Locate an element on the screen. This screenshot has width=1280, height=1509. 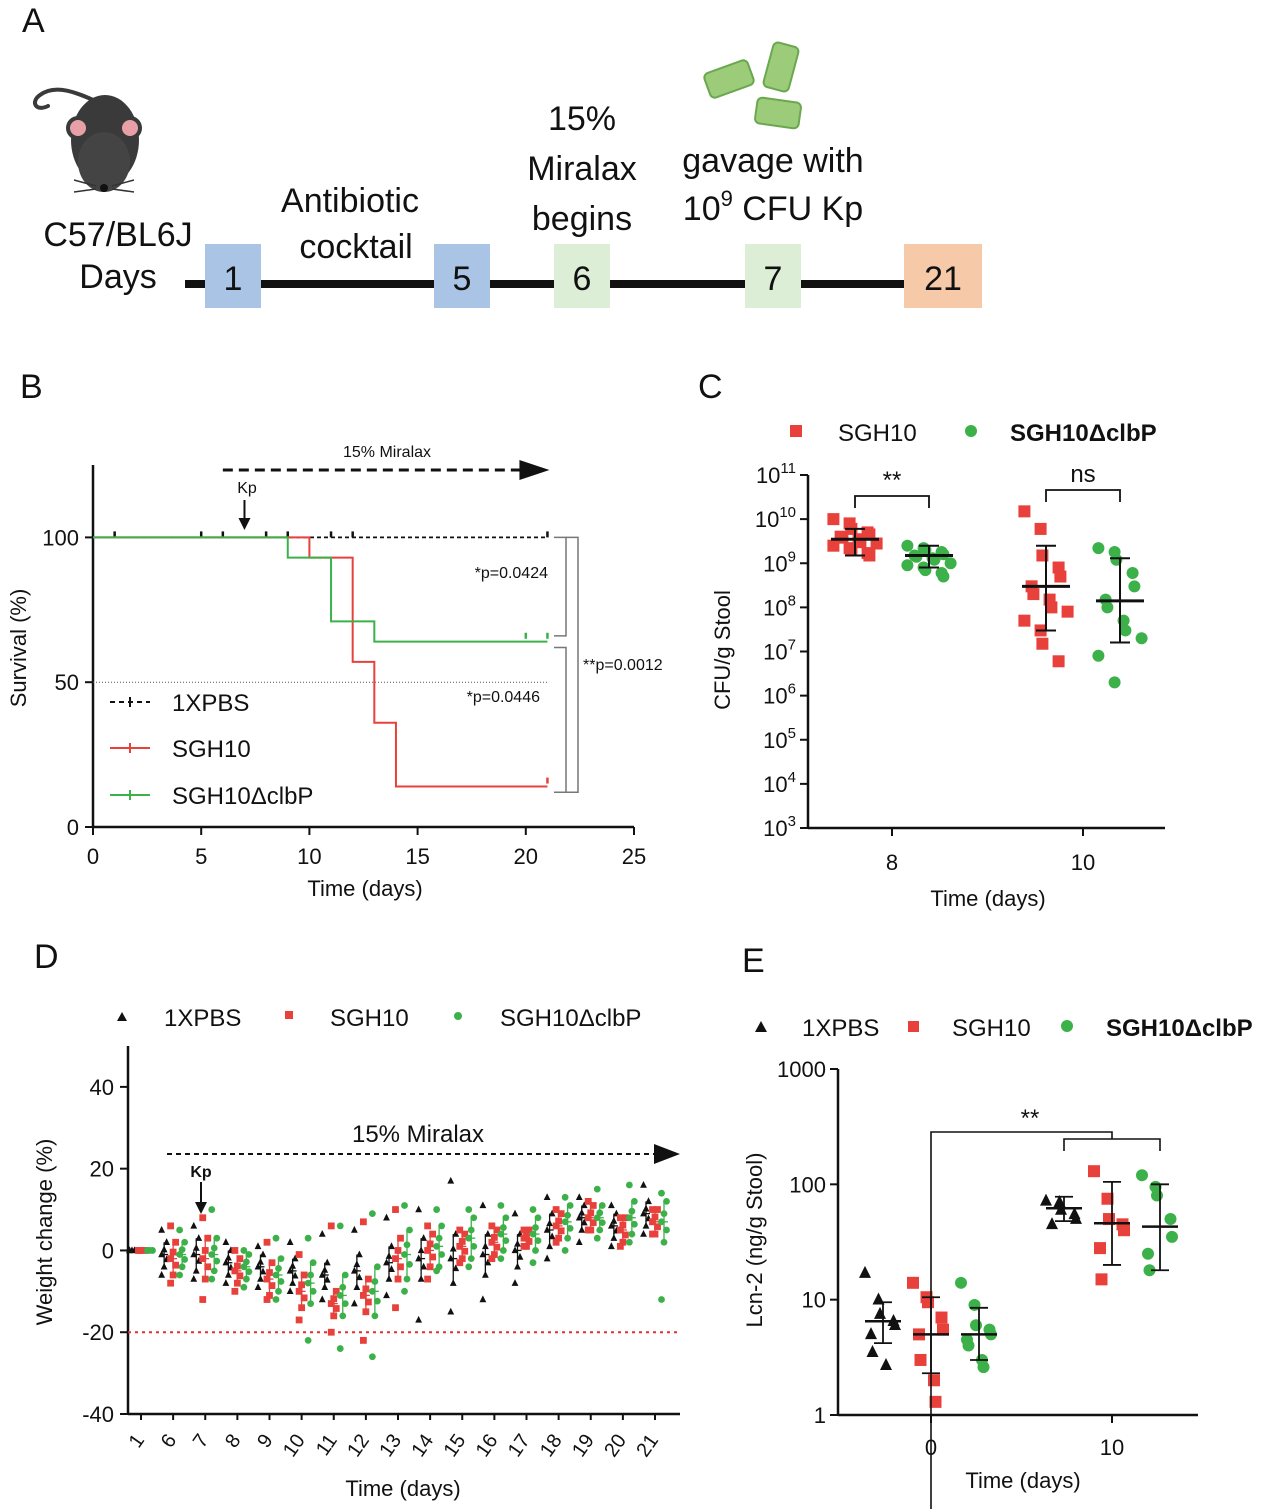
weight-x-tick-label: 17 is located at coordinates (519, 1445).